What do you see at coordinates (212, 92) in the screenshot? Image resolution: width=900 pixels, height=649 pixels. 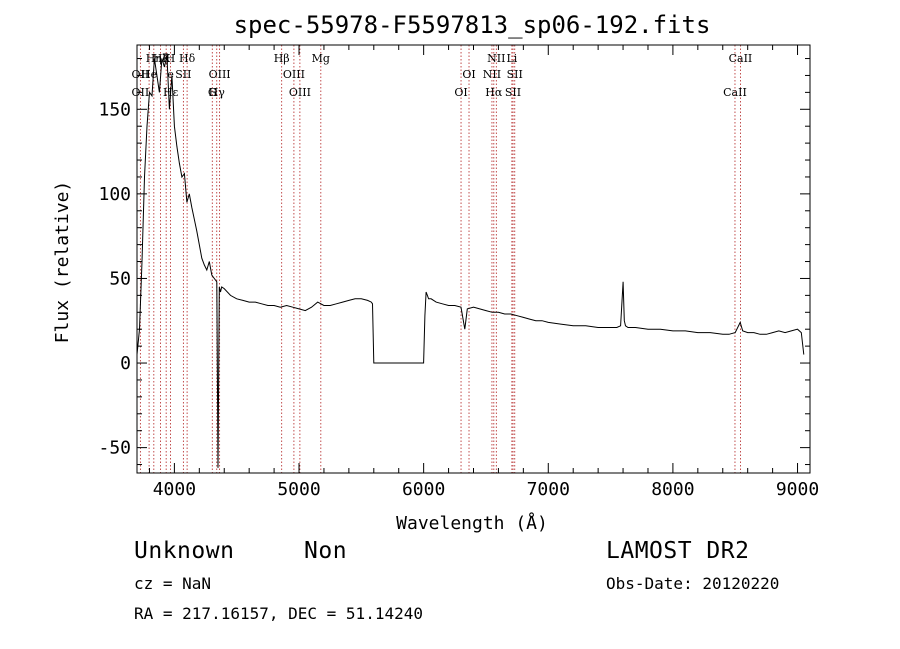 I see `spectral-line-label: G` at bounding box center [212, 92].